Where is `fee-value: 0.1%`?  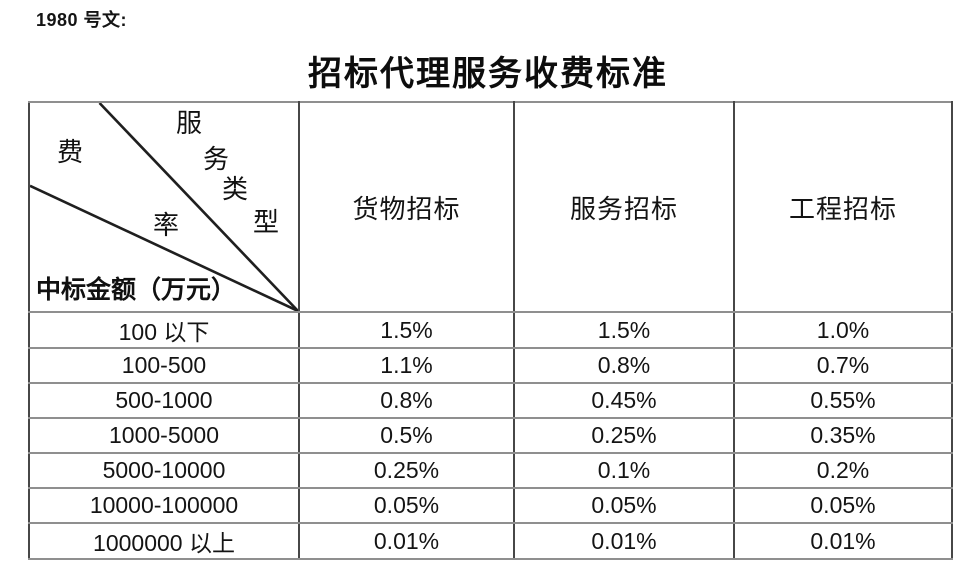
fee-value: 0.1% is located at coordinates (624, 470).